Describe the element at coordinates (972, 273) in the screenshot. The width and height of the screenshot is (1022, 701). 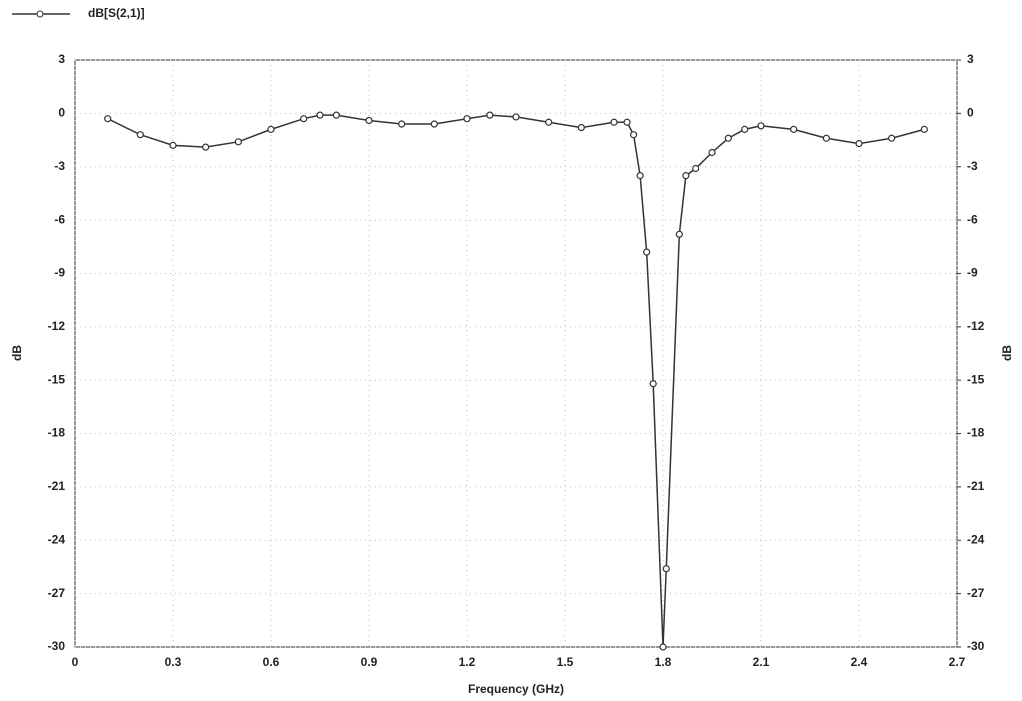
I see `y2-tick-label: -9` at that location.